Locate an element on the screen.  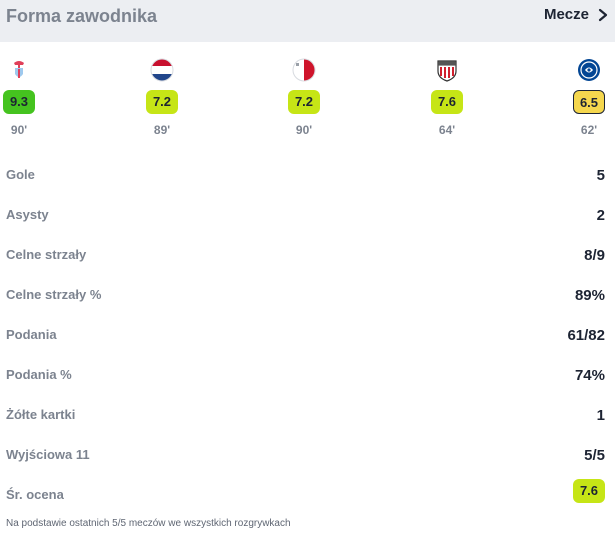
stat-label: Żółte kartki is located at coordinates (41, 414).